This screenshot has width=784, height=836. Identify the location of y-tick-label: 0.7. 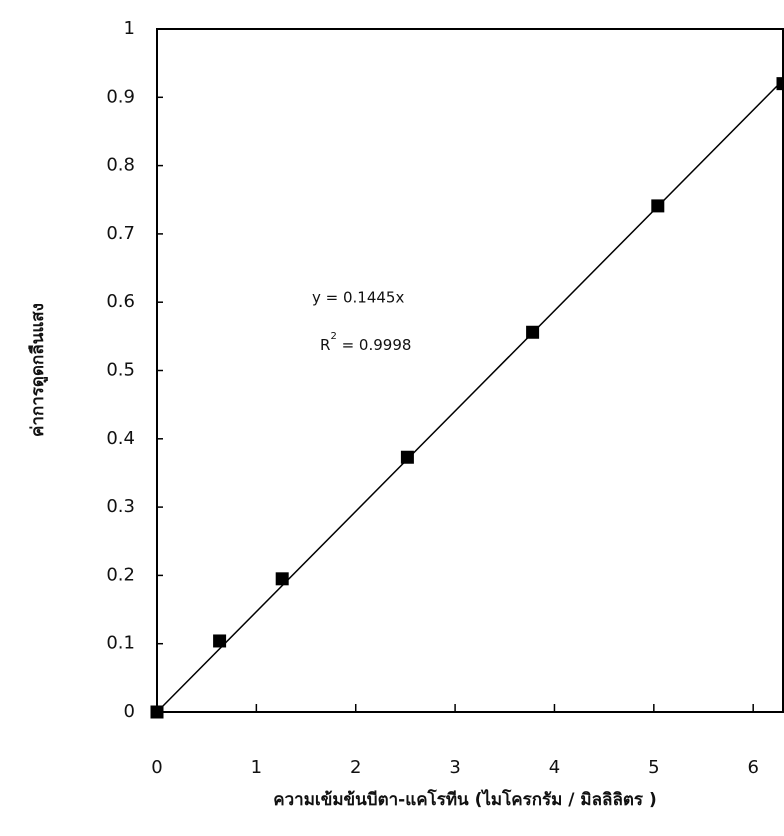
(120, 233).